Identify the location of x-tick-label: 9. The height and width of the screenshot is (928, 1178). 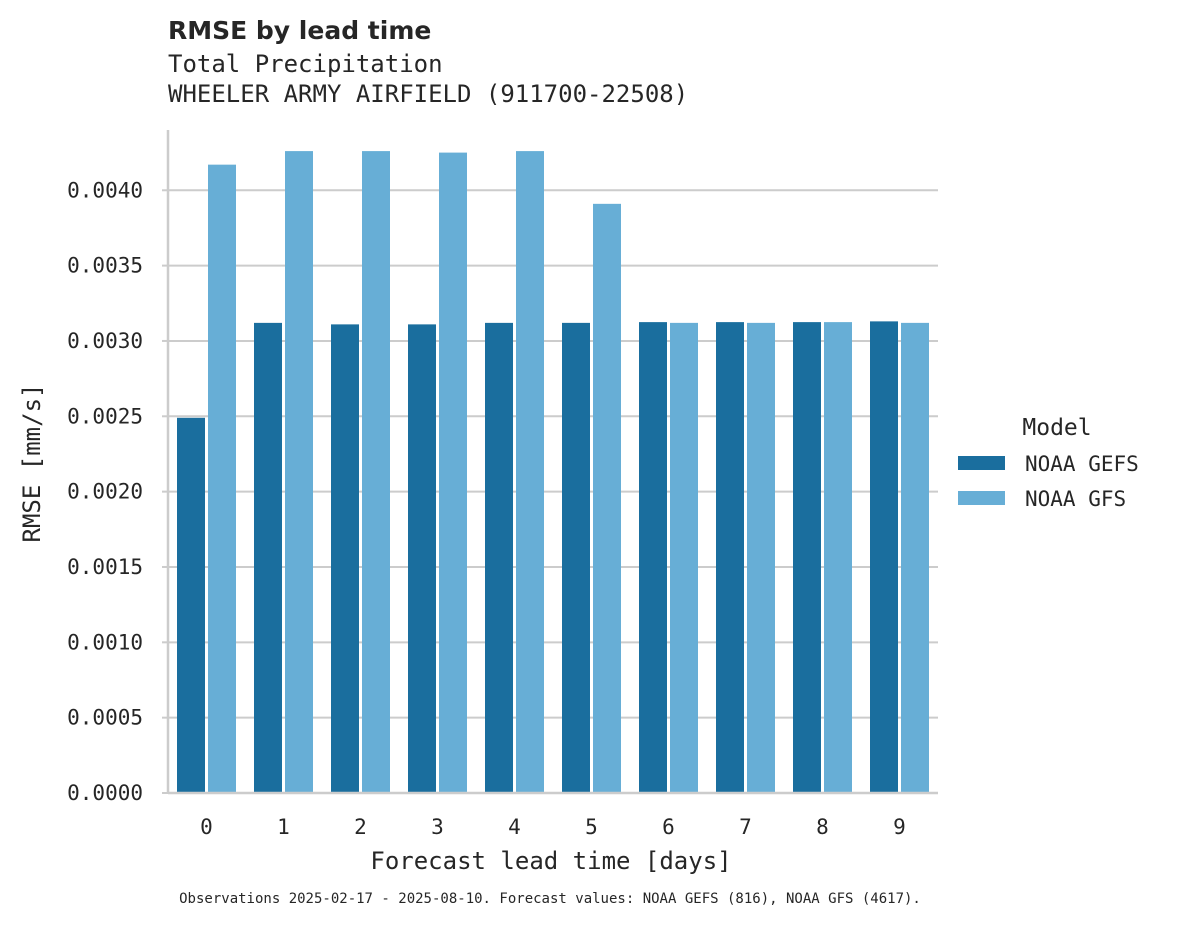
(899, 827).